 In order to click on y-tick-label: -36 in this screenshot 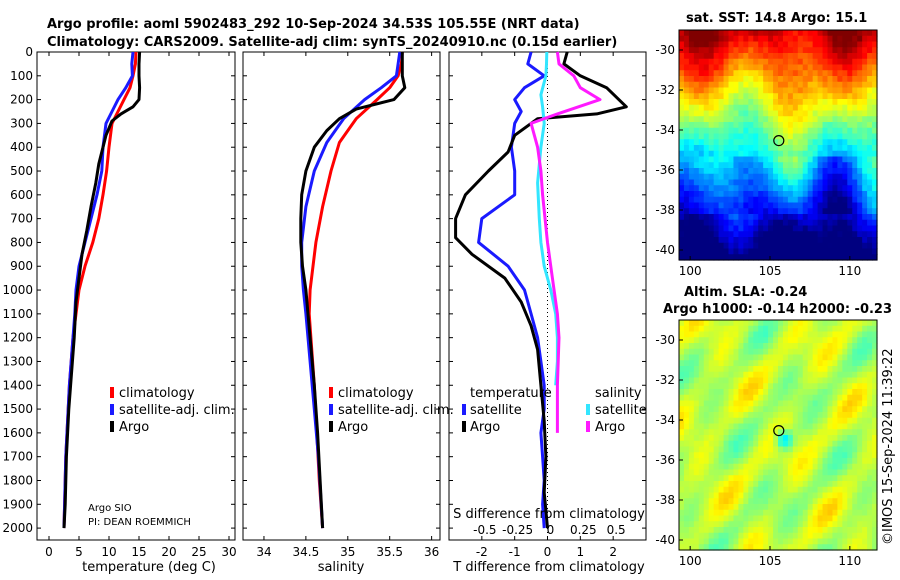, I will do `click(665, 460)`.